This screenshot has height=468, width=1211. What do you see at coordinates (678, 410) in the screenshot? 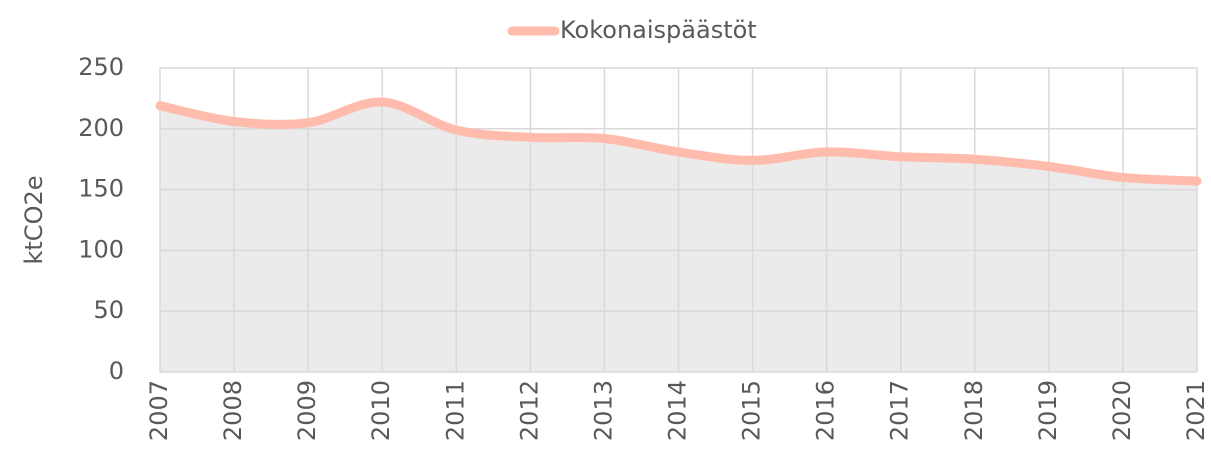
I see `x-tick-label: 2014` at bounding box center [678, 410].